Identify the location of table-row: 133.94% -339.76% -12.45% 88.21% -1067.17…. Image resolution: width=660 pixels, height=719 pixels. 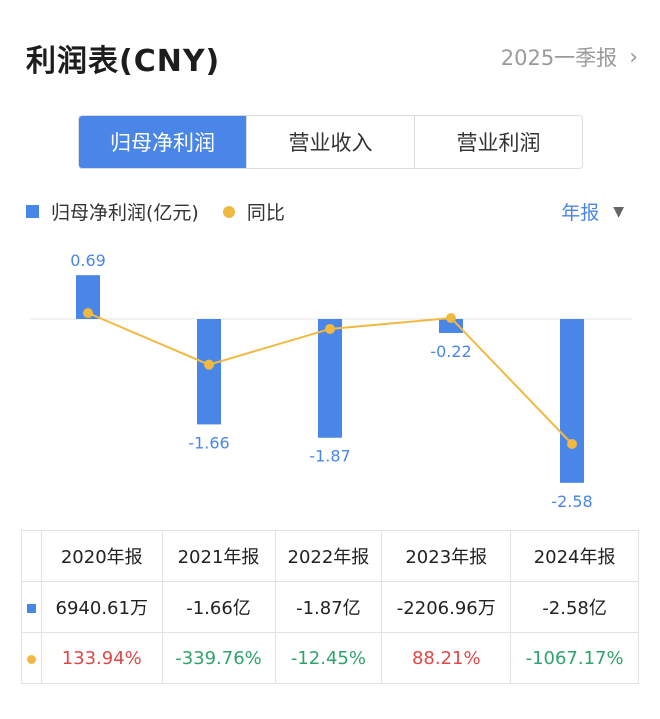
(330, 658).